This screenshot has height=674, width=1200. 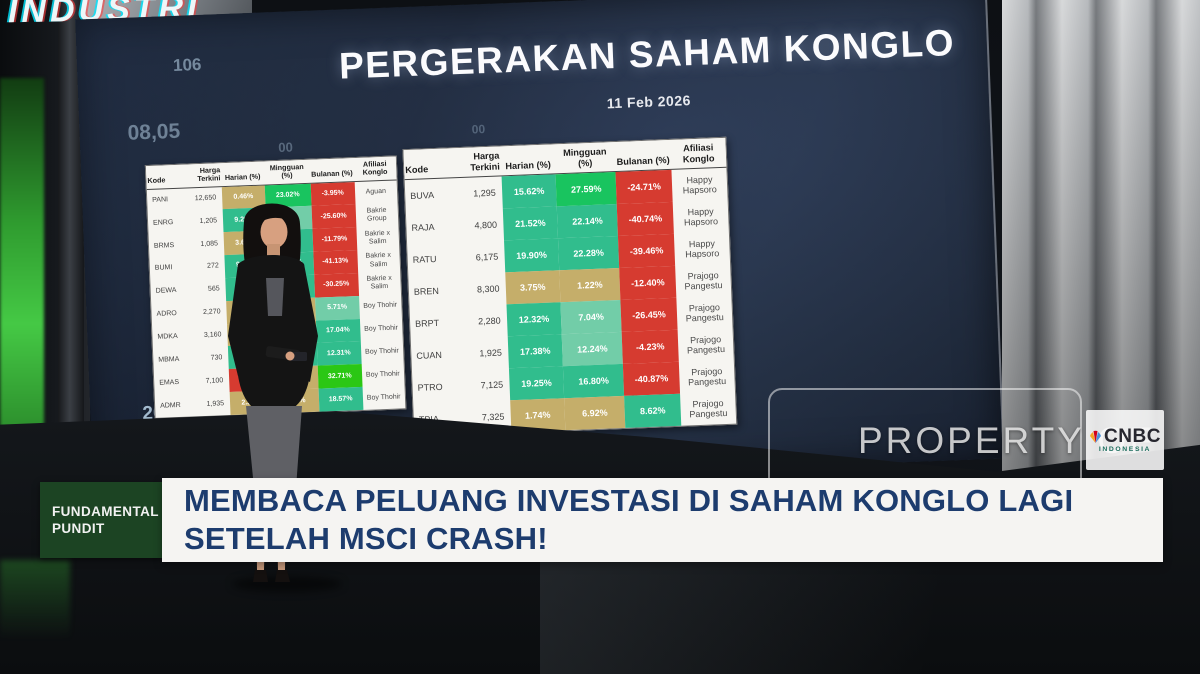 I want to click on table-cell: MBMA, so click(x=169, y=359).